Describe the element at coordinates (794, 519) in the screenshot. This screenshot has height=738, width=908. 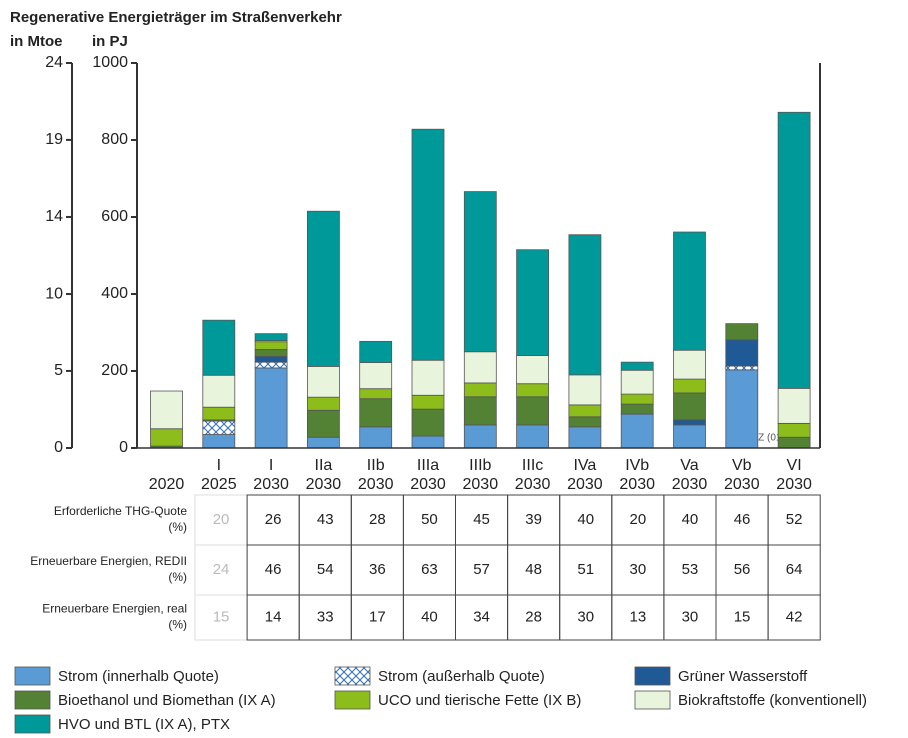
I see `table-cell-value: 52` at that location.